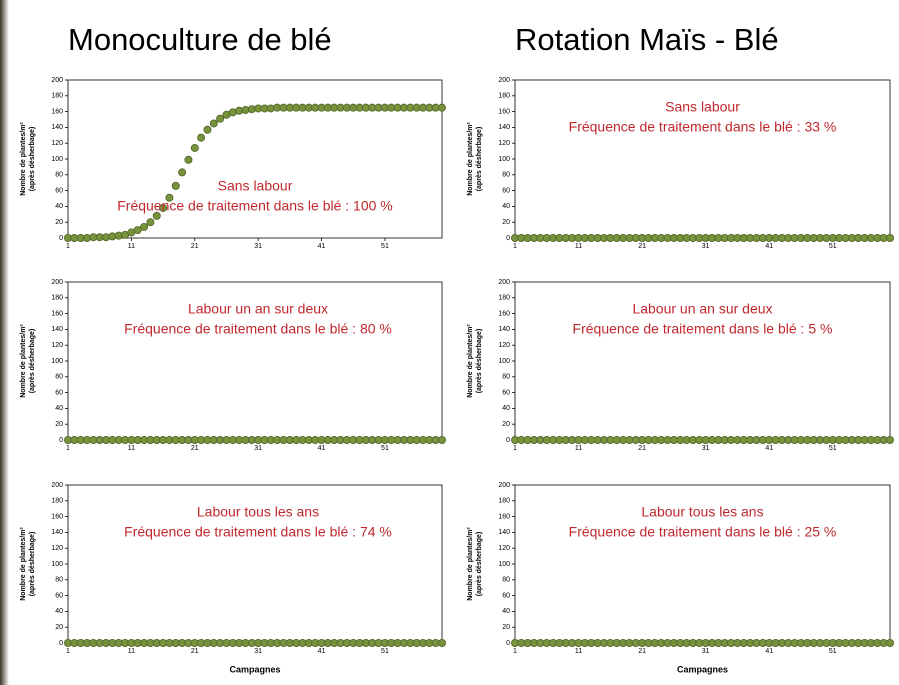 This screenshot has height=685, width=899. I want to click on annotation: Labour tous les ans, so click(702, 512).